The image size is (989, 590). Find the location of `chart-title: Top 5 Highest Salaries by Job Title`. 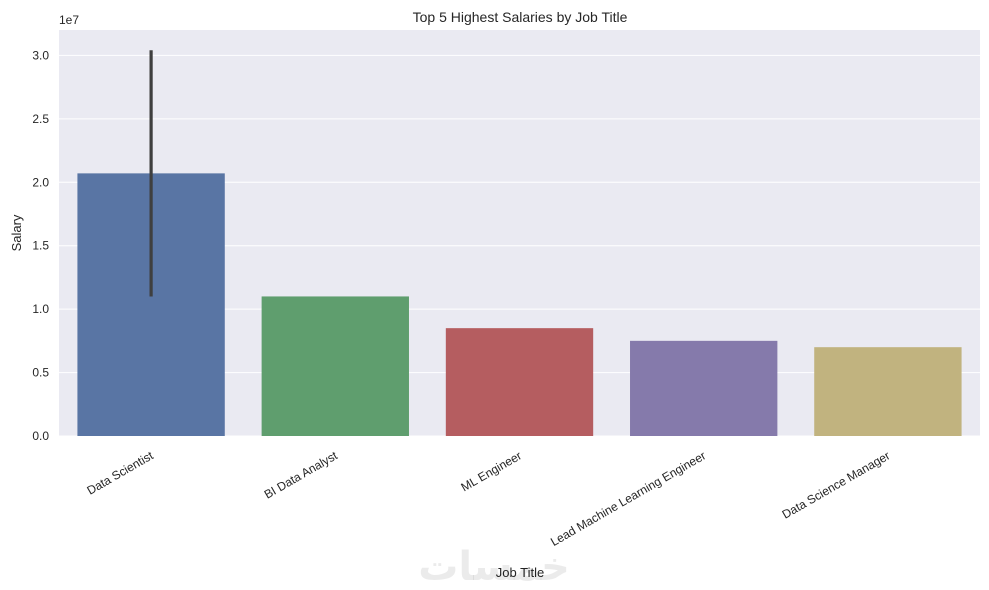

chart-title: Top 5 Highest Salaries by Job Title is located at coordinates (520, 17).